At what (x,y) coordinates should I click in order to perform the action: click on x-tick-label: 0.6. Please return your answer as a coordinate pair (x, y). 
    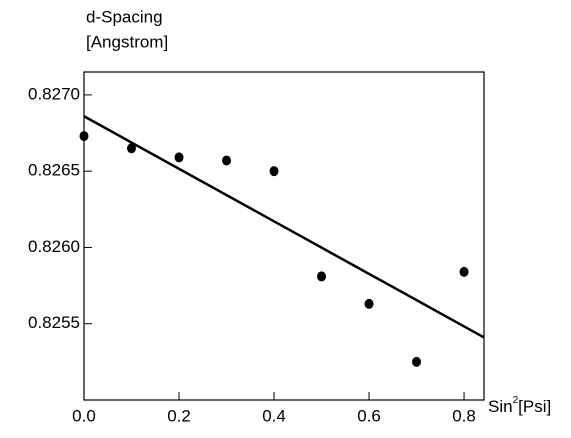
    Looking at the image, I should click on (369, 415).